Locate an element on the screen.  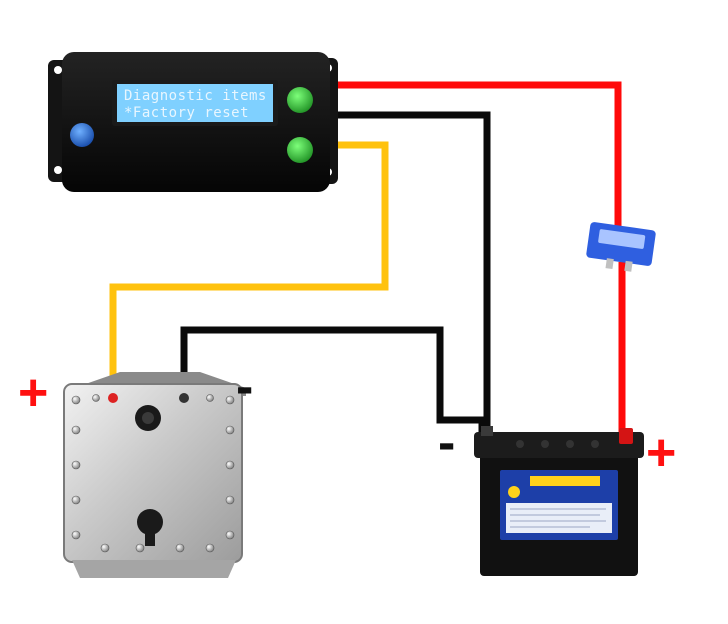
battery-logo is located at coordinates (514, 492).